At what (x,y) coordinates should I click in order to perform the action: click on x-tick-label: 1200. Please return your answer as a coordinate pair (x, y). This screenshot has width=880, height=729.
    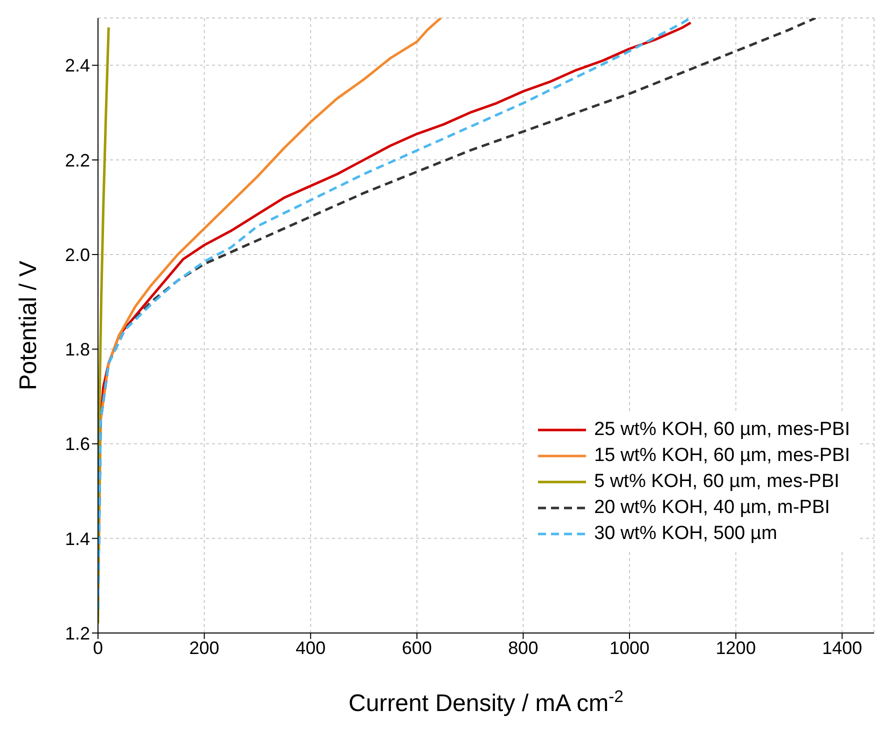
    Looking at the image, I should click on (736, 648).